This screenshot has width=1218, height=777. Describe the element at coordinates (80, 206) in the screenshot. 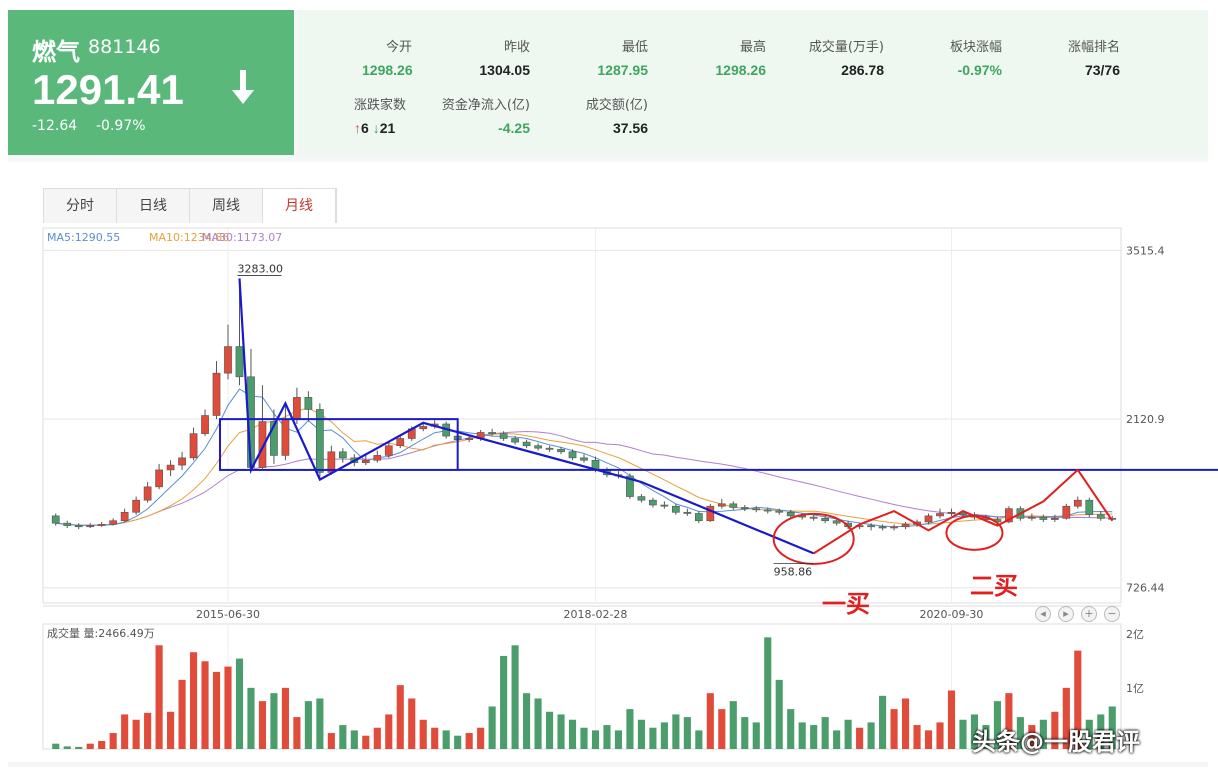

I see `tab-intraday: 分时` at that location.